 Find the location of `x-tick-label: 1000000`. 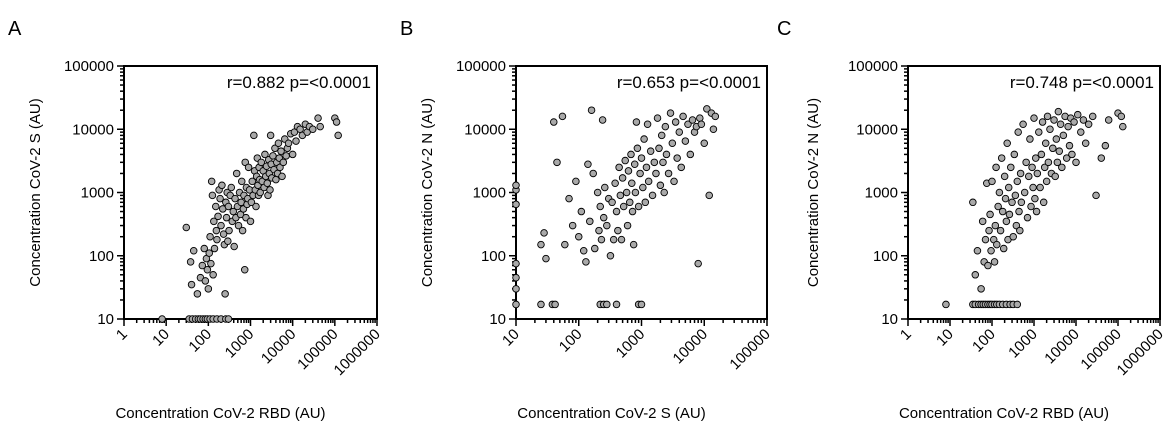

x-tick-label: 1000000 is located at coordinates (1139, 352).